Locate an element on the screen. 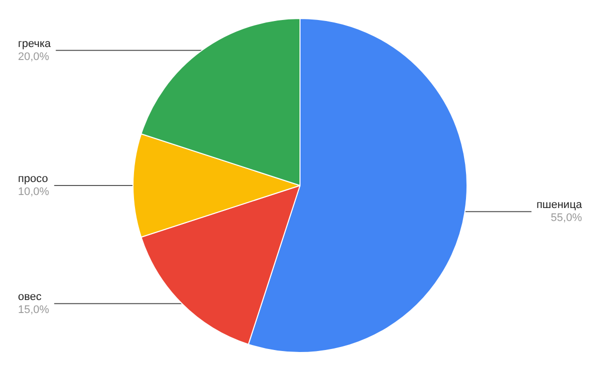  slice-label: овес is located at coordinates (30, 297).